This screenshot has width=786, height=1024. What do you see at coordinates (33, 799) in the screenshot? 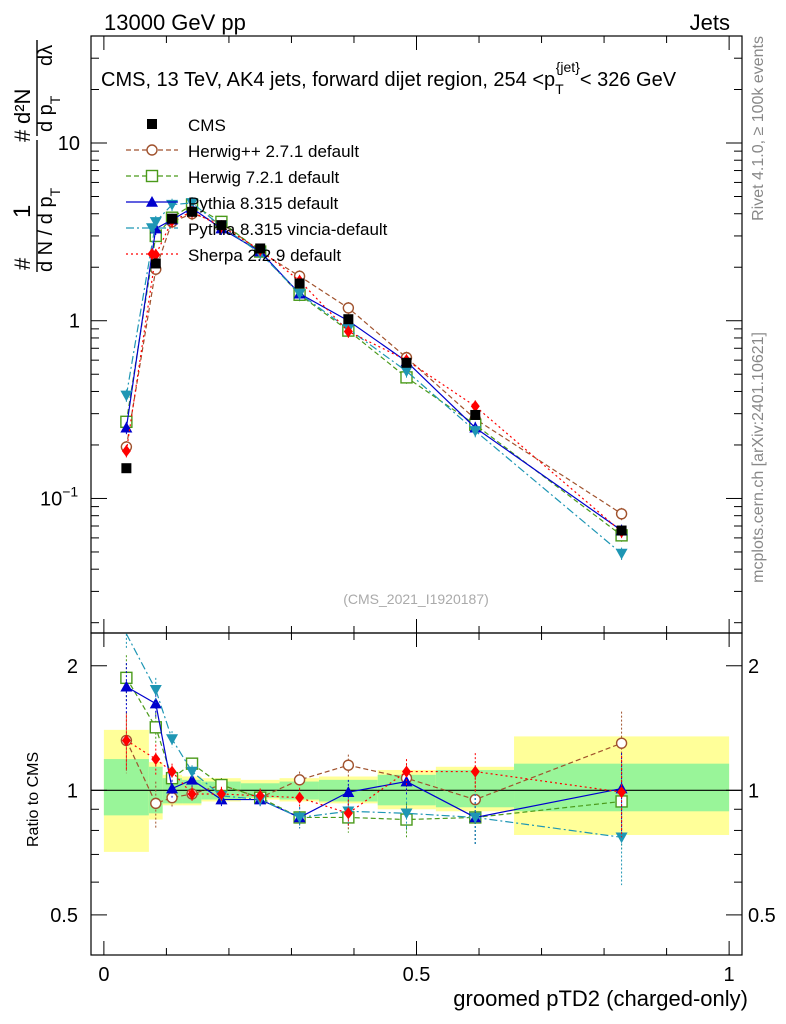
I see `ratio-y-axis-label: Ratio to CMS` at bounding box center [33, 799].